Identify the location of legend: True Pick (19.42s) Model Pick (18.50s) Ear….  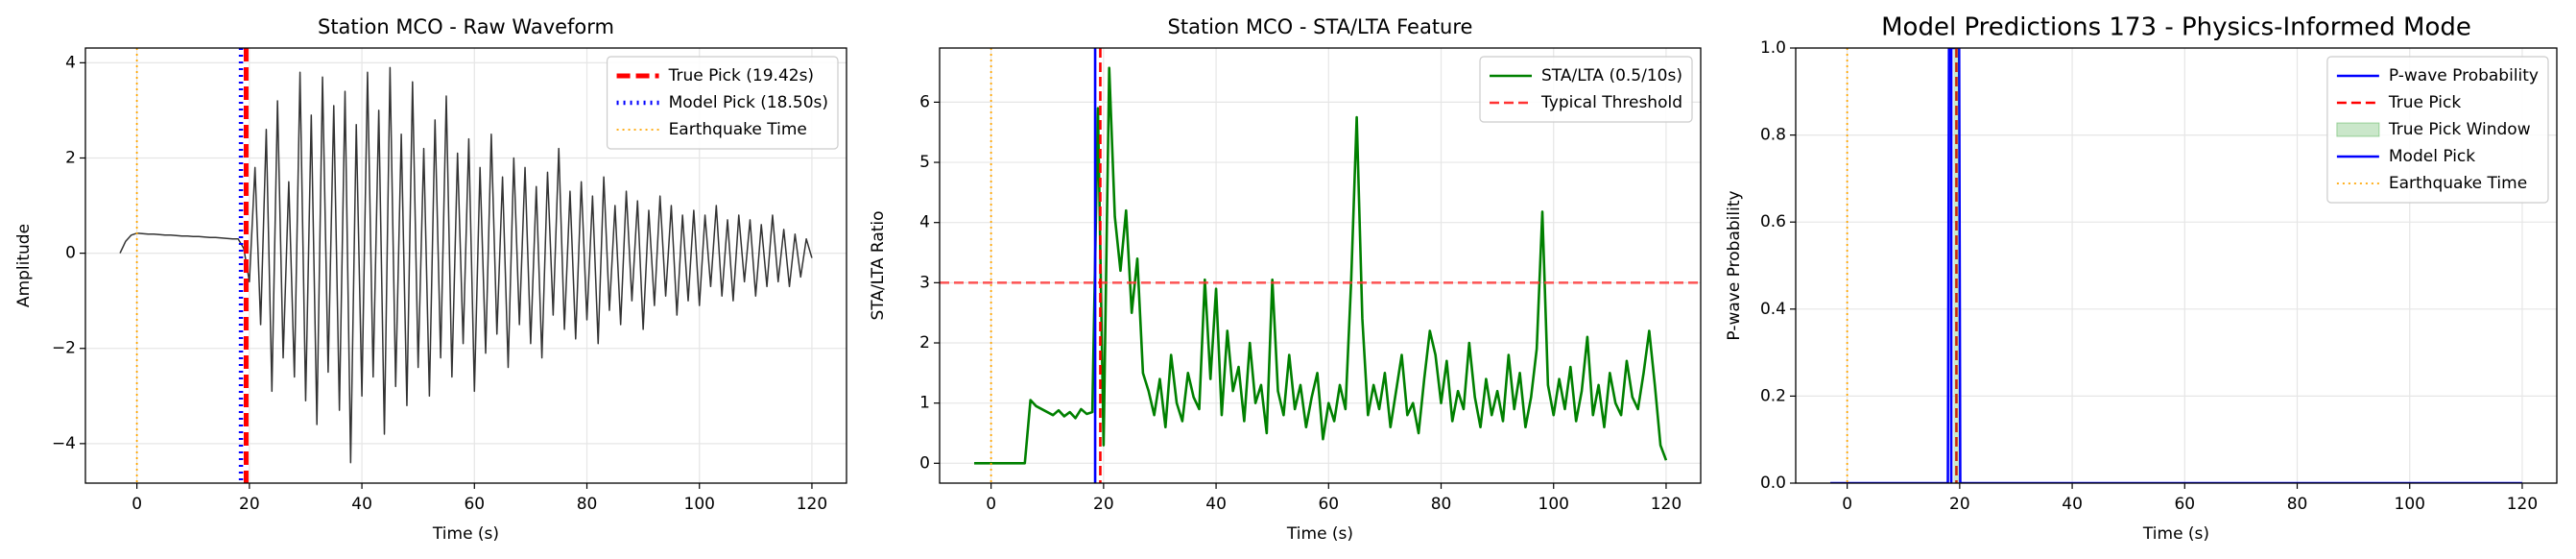
(722, 103).